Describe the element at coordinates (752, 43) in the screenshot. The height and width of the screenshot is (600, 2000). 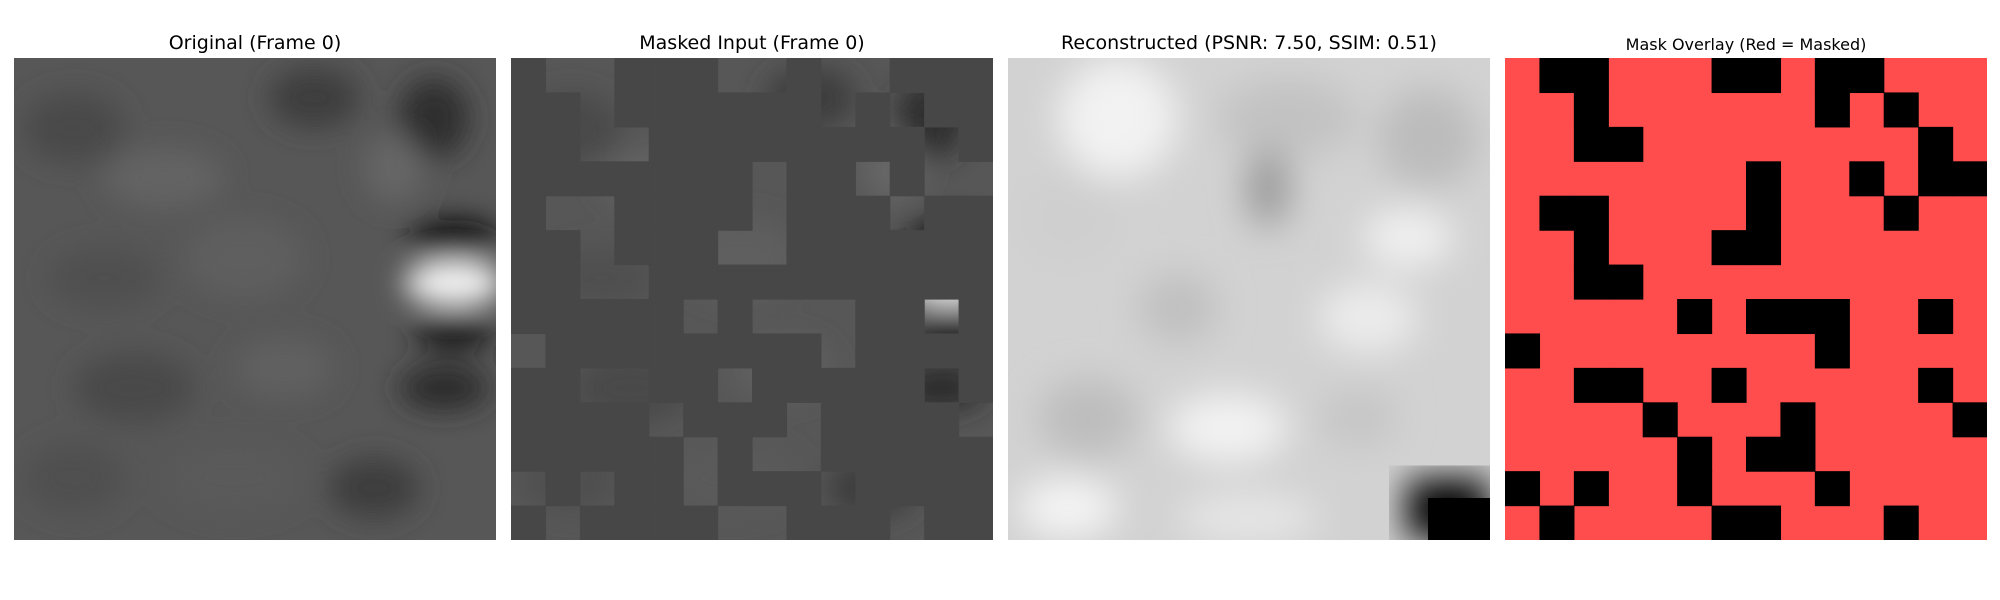
I see `panel-title-masked: Masked Input (Frame 0)` at that location.